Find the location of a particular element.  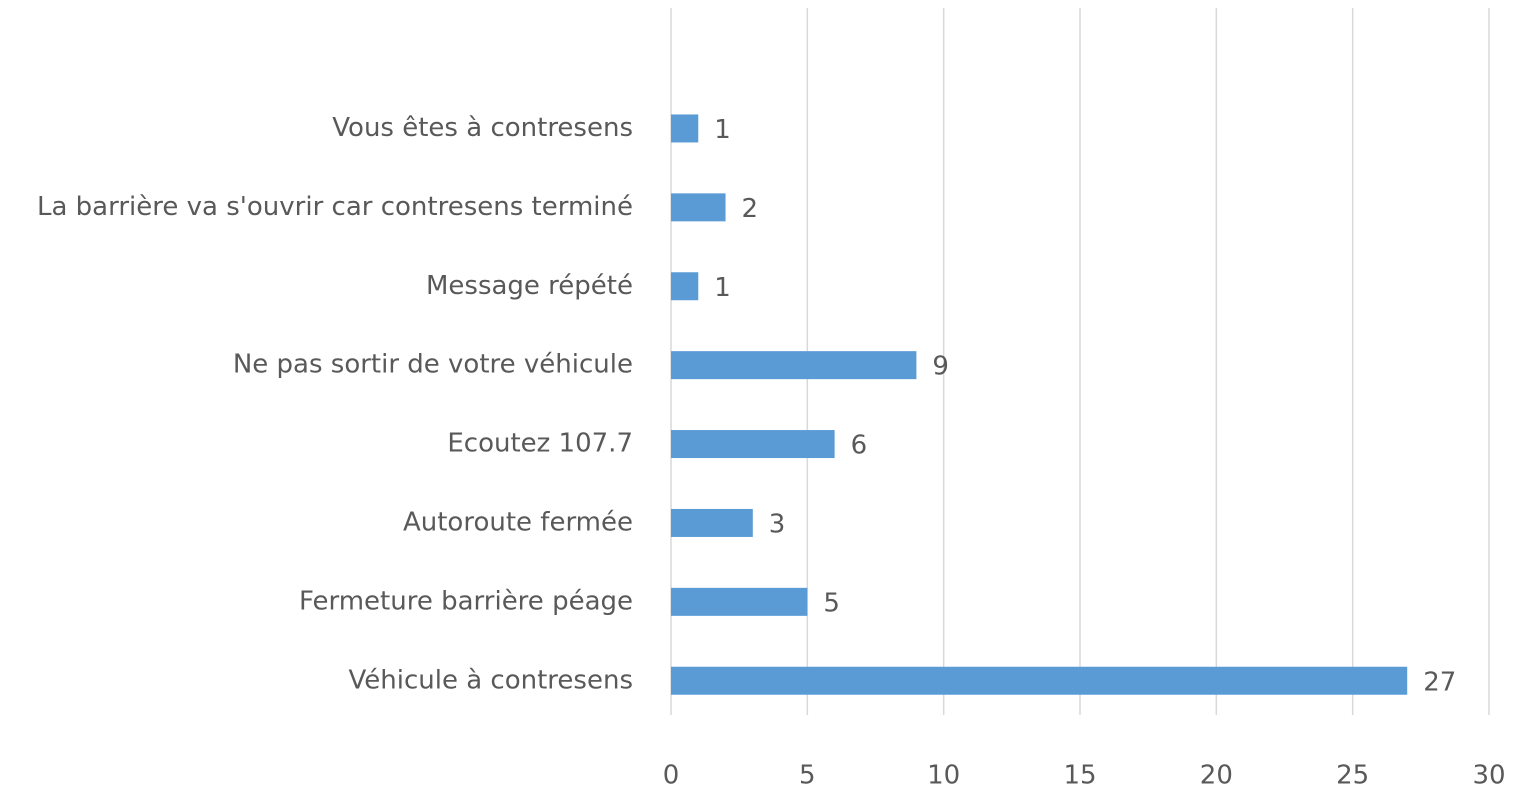

data-label: 6 is located at coordinates (859, 446).